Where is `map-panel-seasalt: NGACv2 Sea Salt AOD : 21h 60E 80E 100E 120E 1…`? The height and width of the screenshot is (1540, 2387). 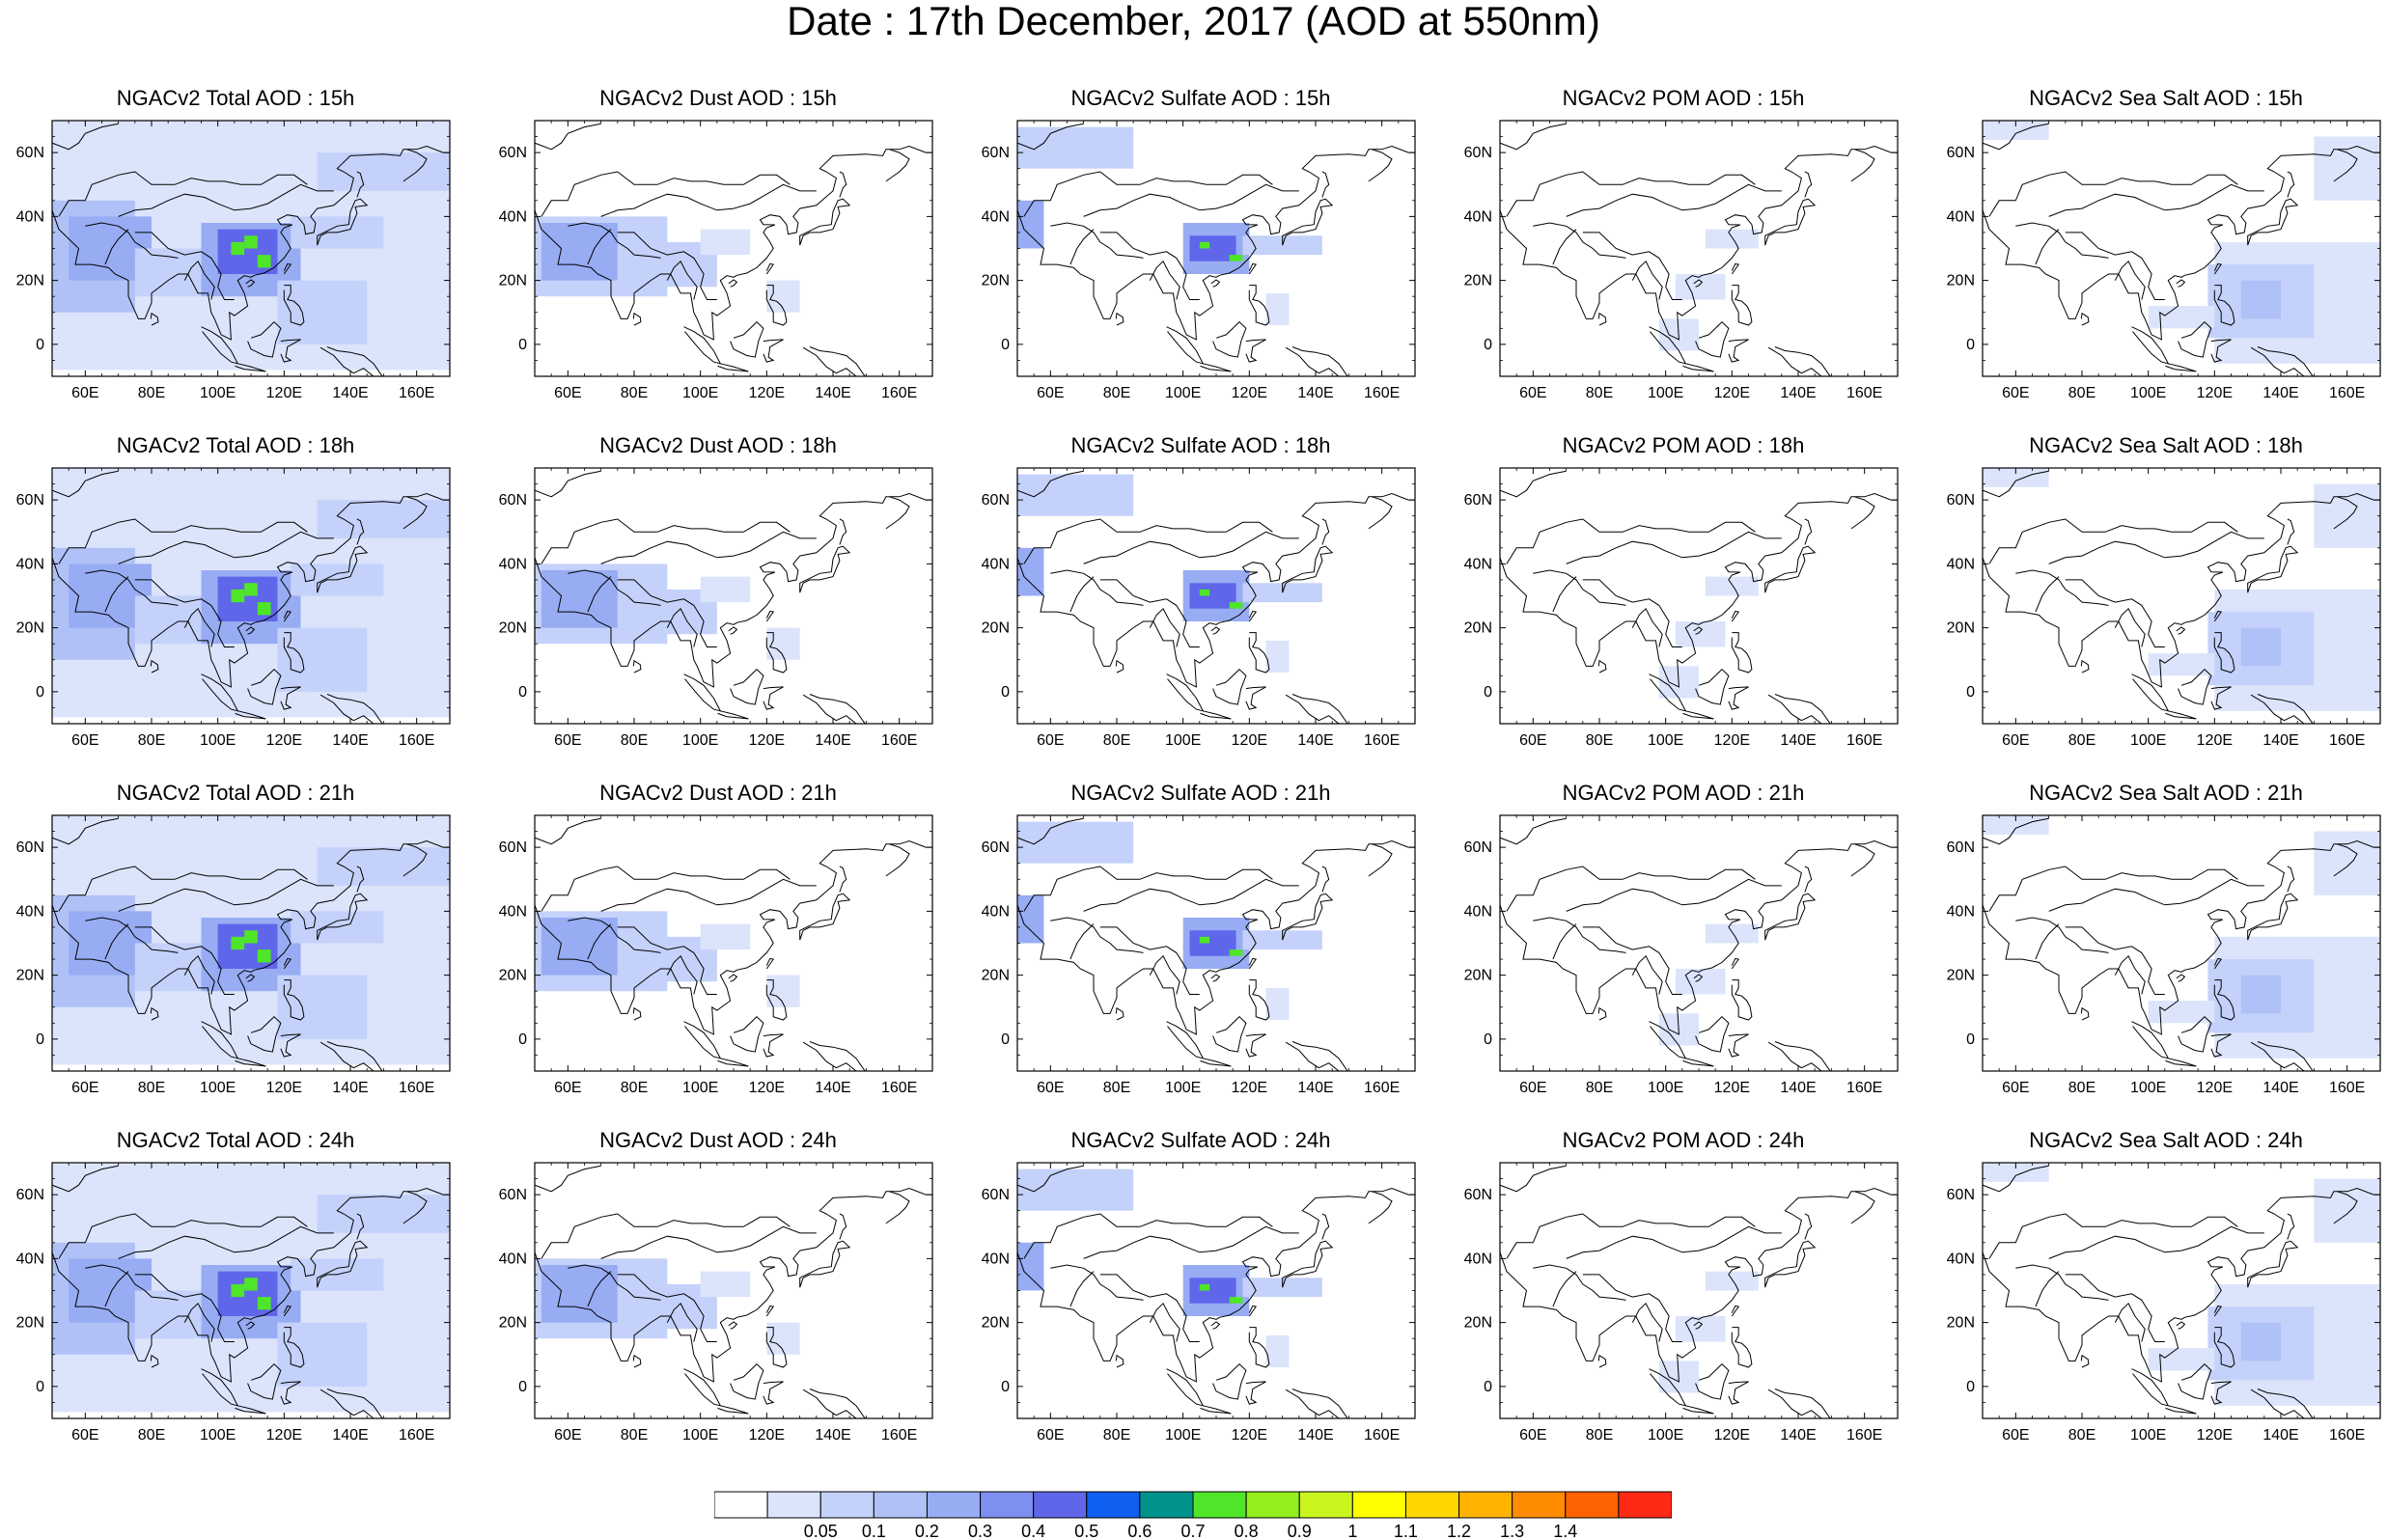
map-panel-seasalt: NGACv2 Sea Salt AOD : 21h 60E 80E 100E 120E 1… is located at coordinates (2160, 946).